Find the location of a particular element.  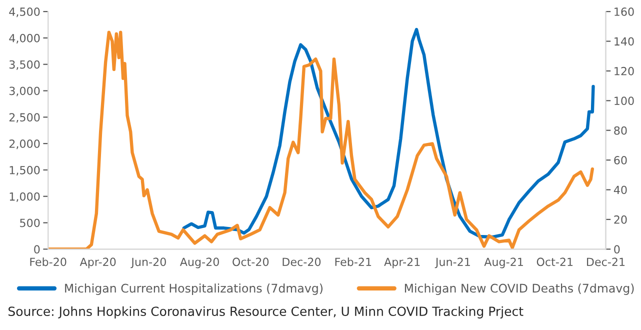

y-tick-label: 0 is located at coordinates (37, 249).